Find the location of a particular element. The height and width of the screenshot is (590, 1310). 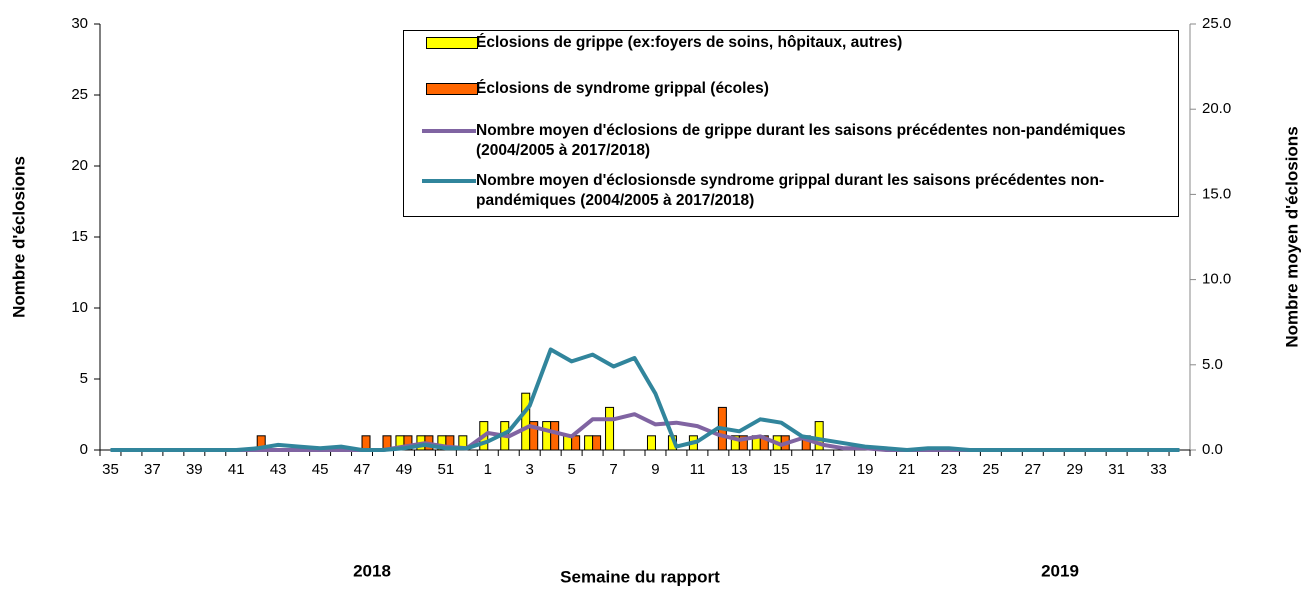

x-tick-label: 9 is located at coordinates (655, 469).